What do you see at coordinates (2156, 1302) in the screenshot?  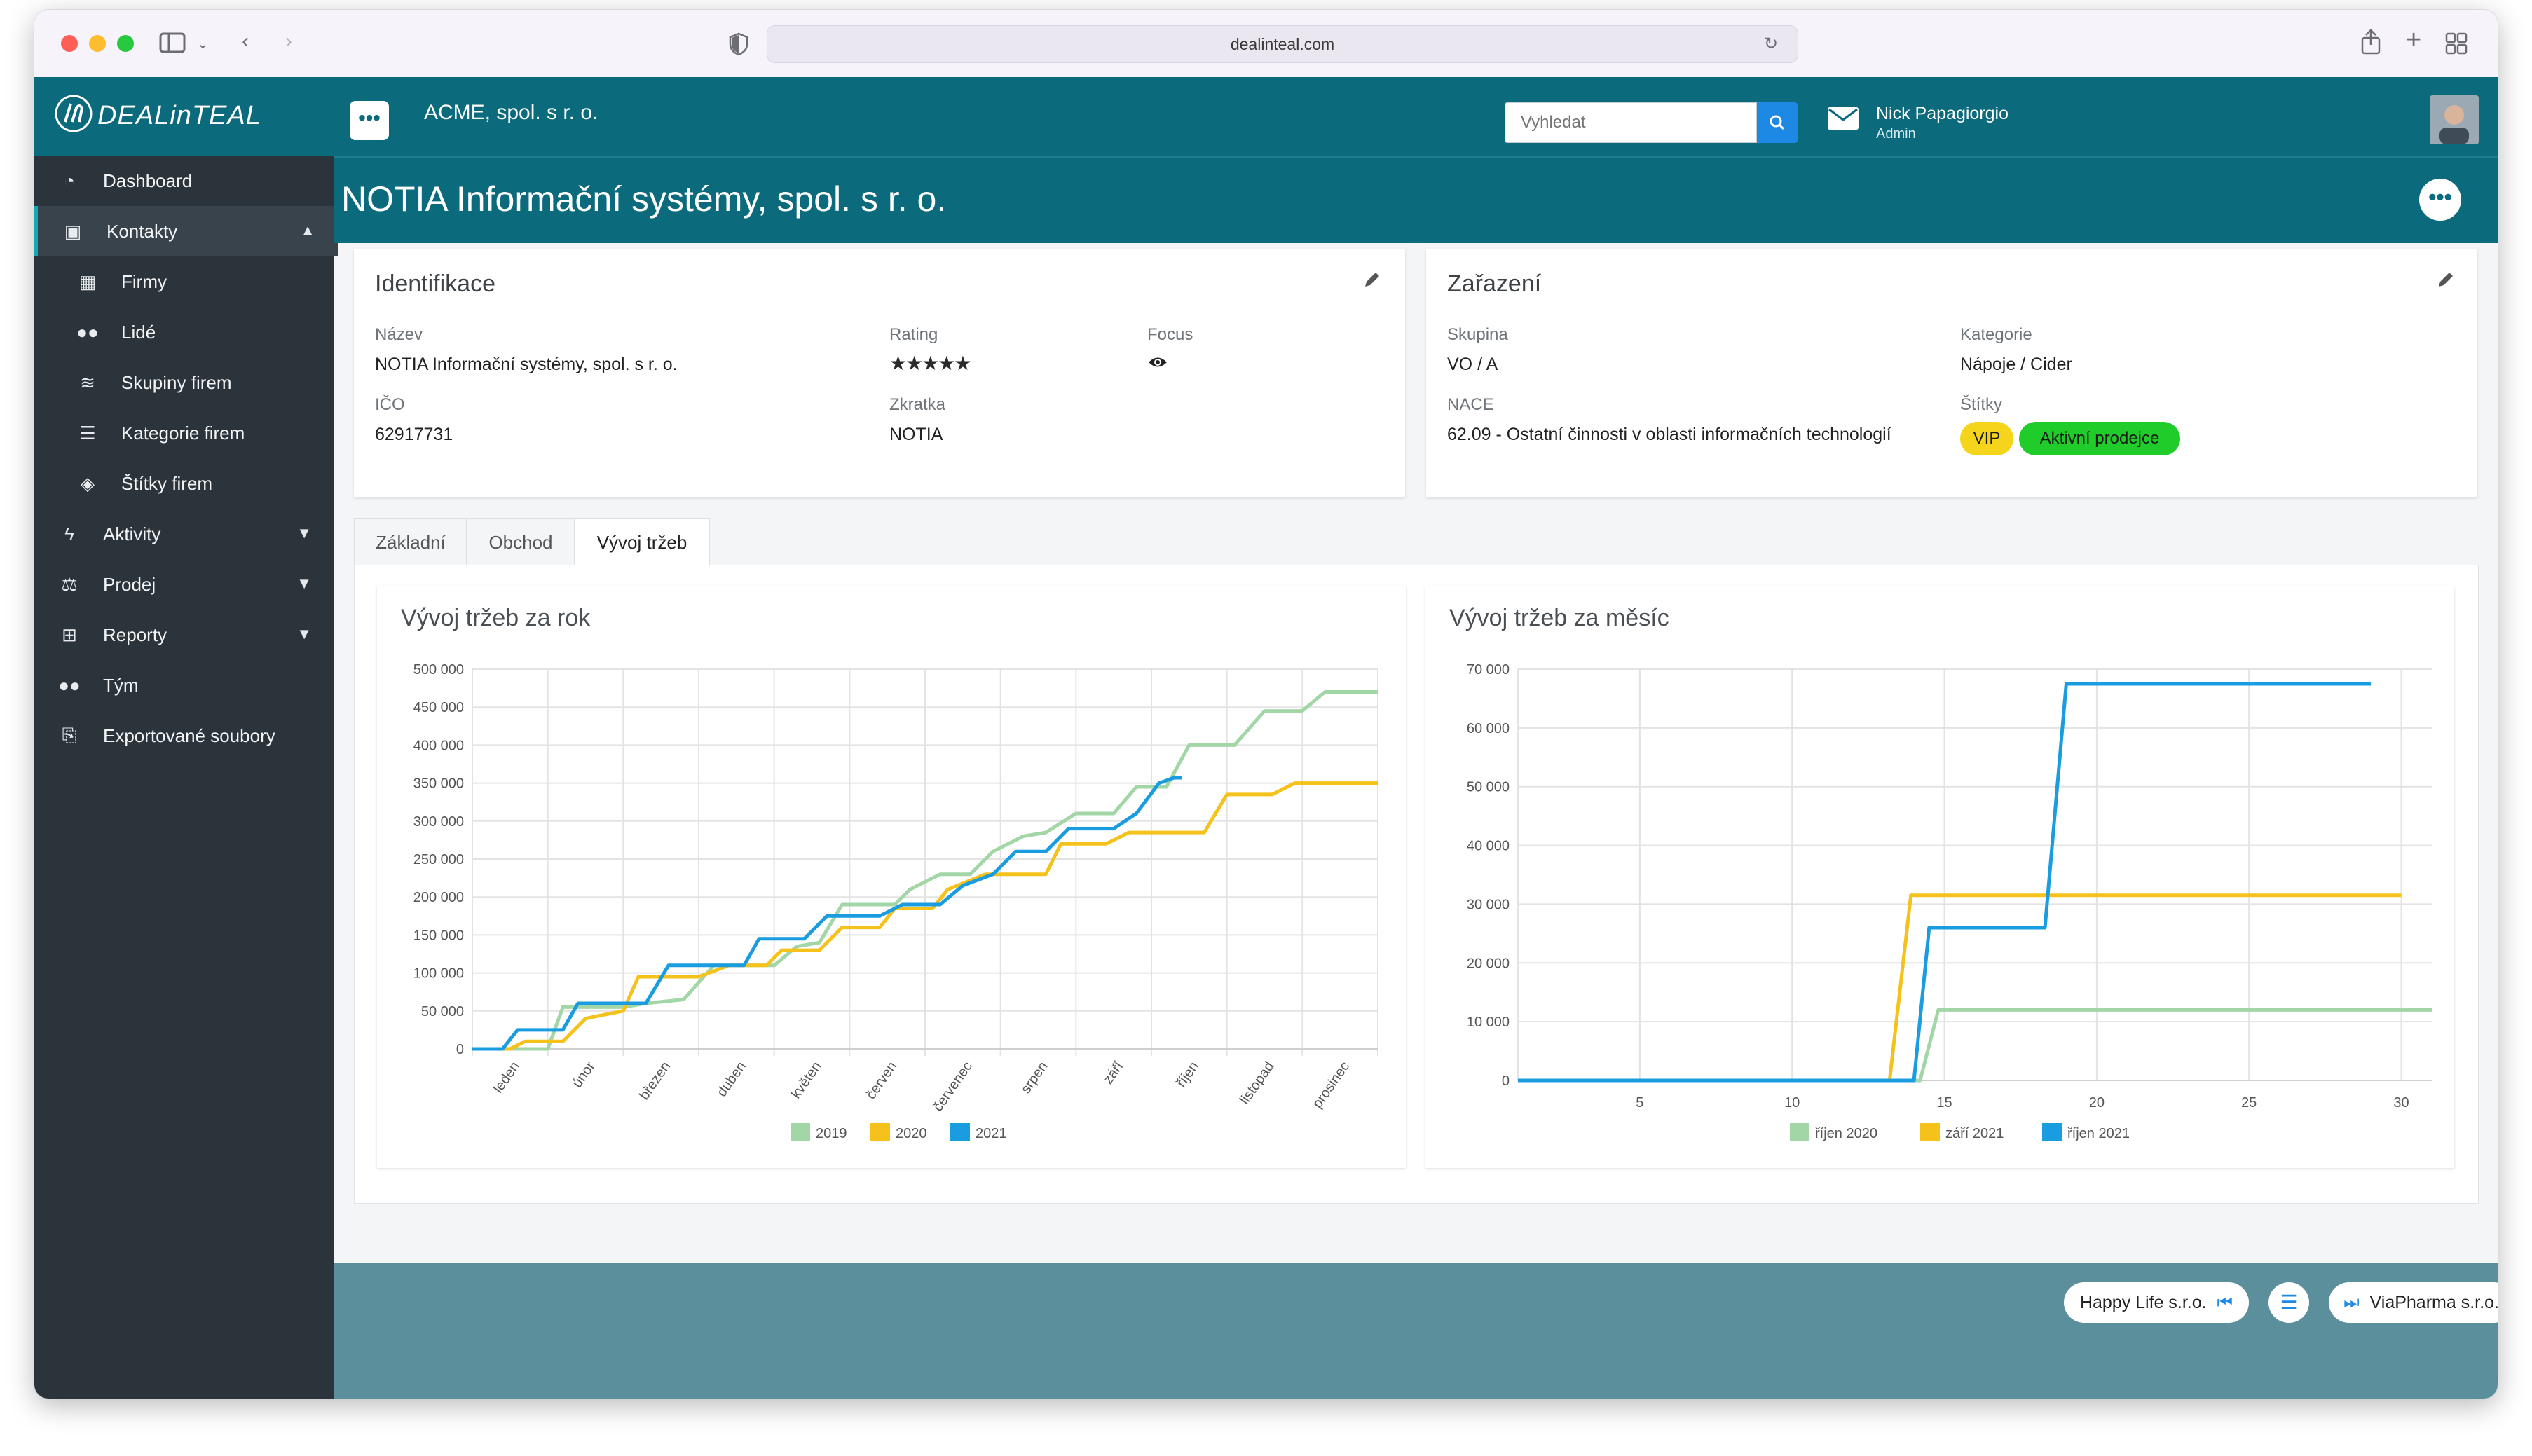 I see `previous-company-button: Happy Life s.r.o. ⏮` at bounding box center [2156, 1302].